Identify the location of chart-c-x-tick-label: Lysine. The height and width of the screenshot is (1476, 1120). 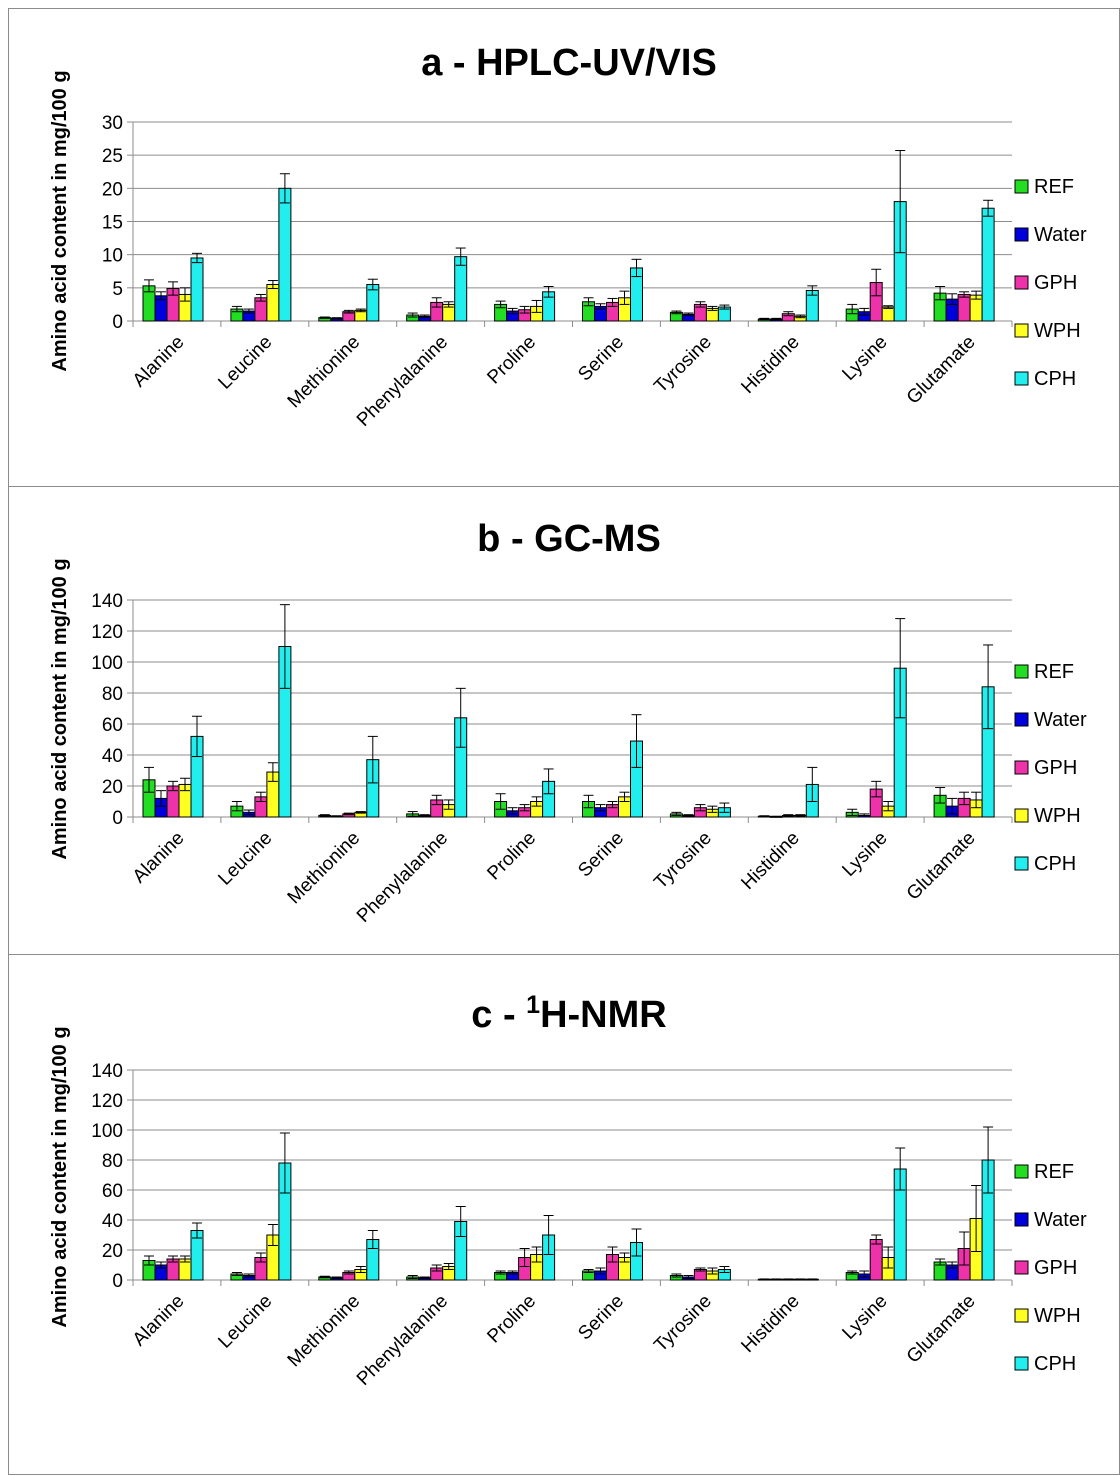
(864, 1317).